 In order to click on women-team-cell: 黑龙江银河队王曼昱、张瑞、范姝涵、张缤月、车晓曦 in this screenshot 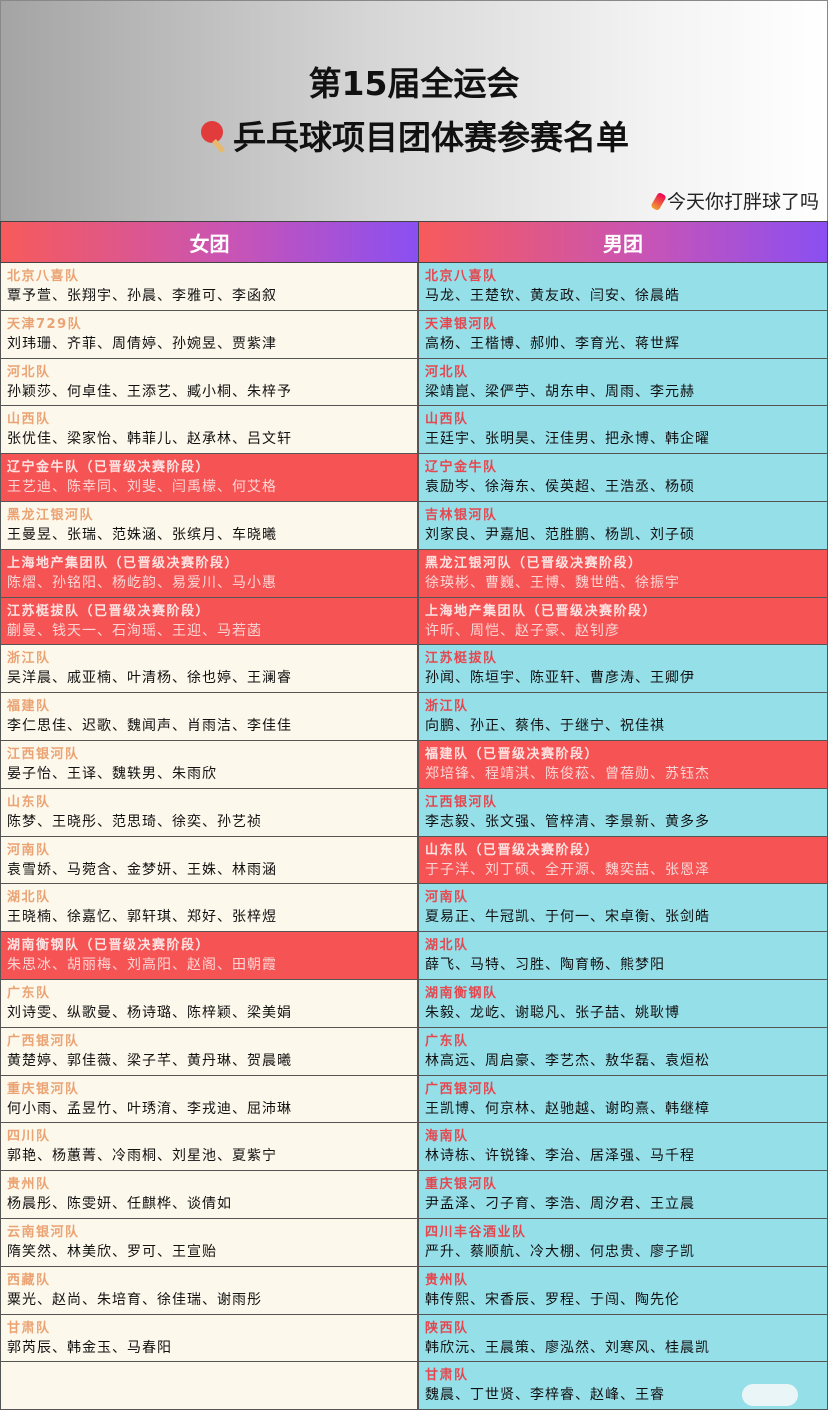, I will do `click(209, 525)`.